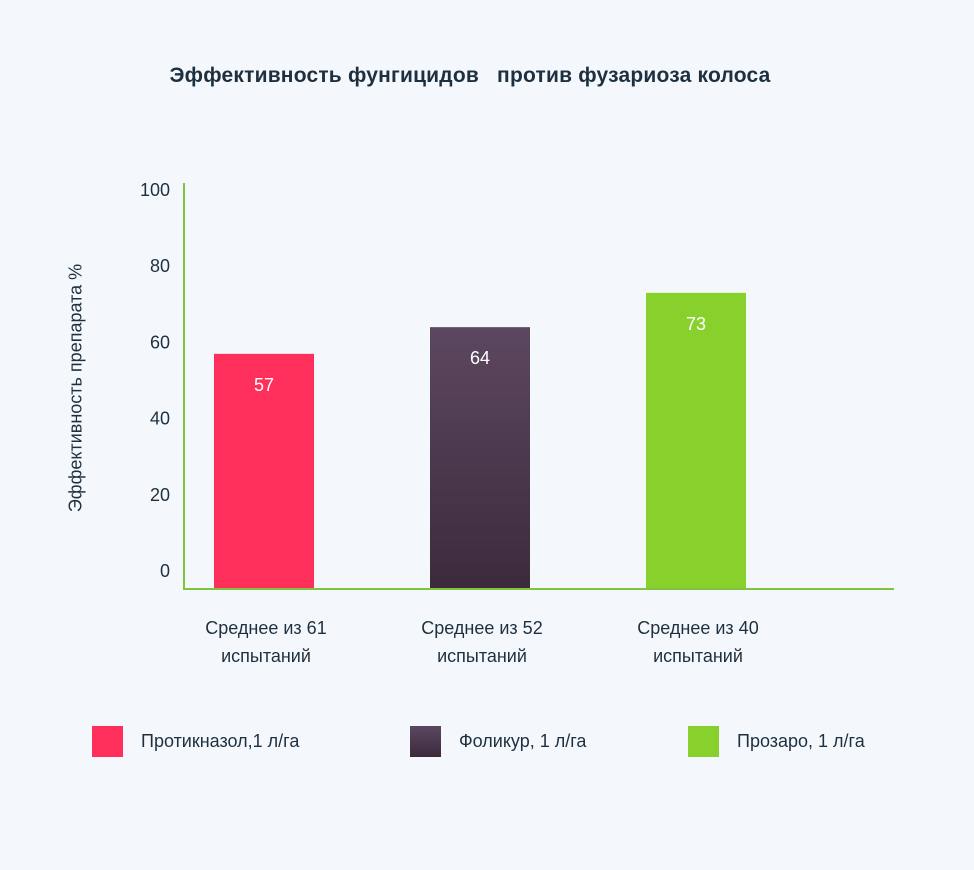  Describe the element at coordinates (696, 324) in the screenshot. I see `bar-value-label: 73` at that location.